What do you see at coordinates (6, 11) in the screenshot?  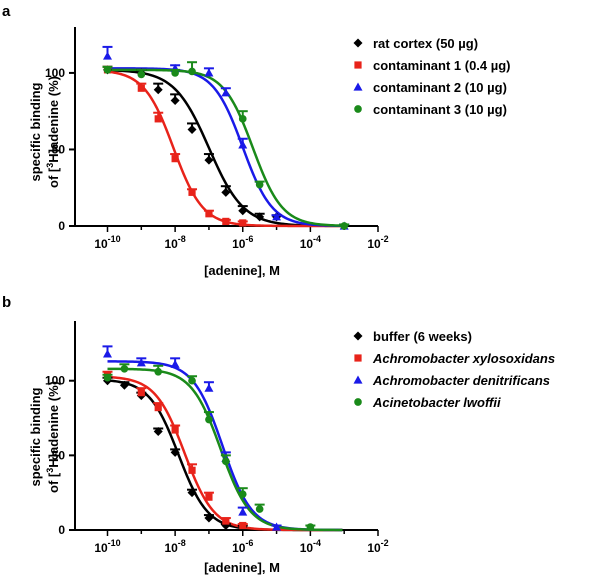 I see `panel-a-label: a` at bounding box center [6, 11].